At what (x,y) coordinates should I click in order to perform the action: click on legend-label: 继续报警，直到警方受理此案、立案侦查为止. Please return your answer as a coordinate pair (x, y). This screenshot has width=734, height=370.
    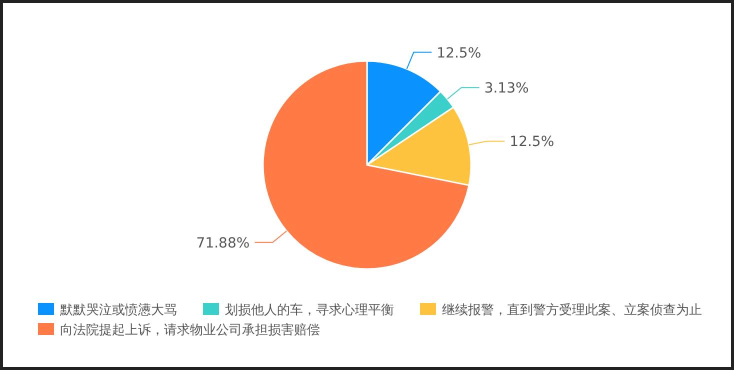
    Looking at the image, I should click on (572, 310).